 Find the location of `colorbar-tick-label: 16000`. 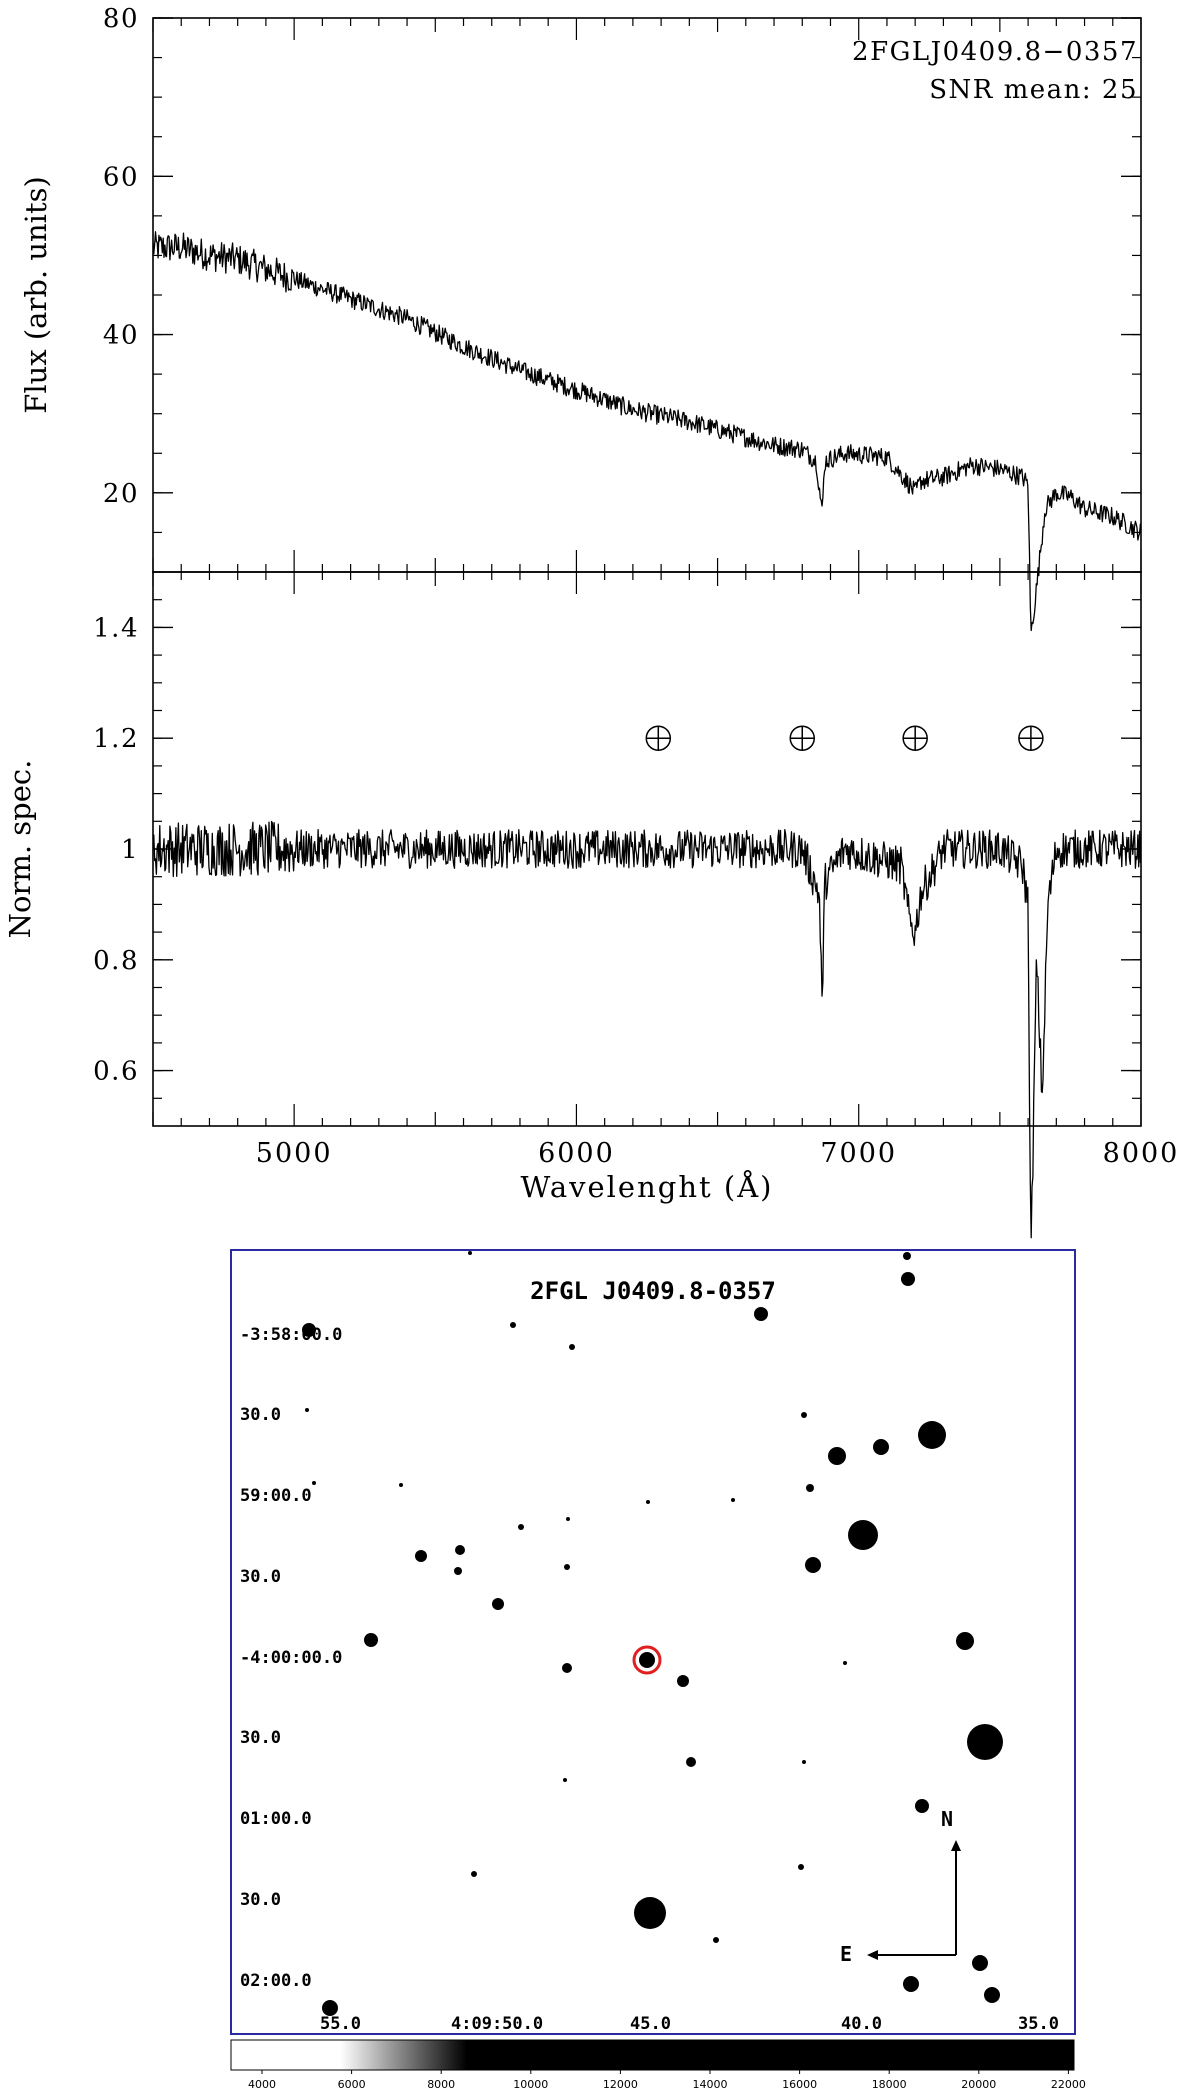

colorbar-tick-label: 16000 is located at coordinates (799, 2084).